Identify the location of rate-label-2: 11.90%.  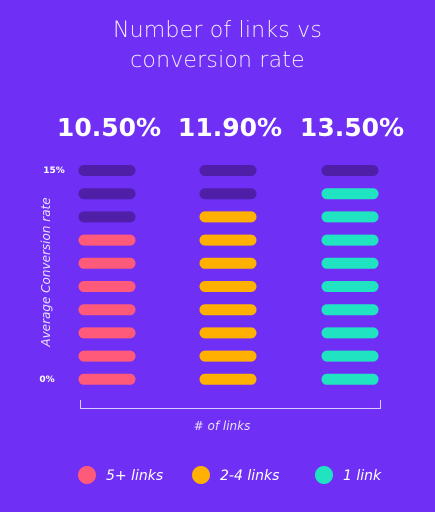
(230, 127).